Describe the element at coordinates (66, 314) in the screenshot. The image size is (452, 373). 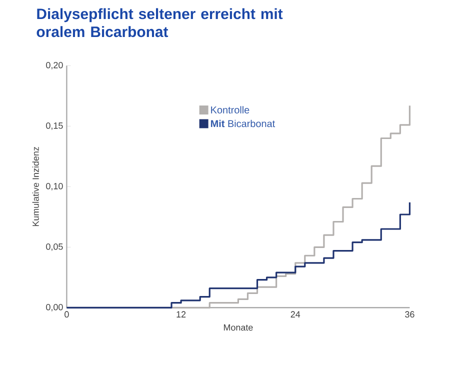
I see `x-tick-label: 0` at that location.